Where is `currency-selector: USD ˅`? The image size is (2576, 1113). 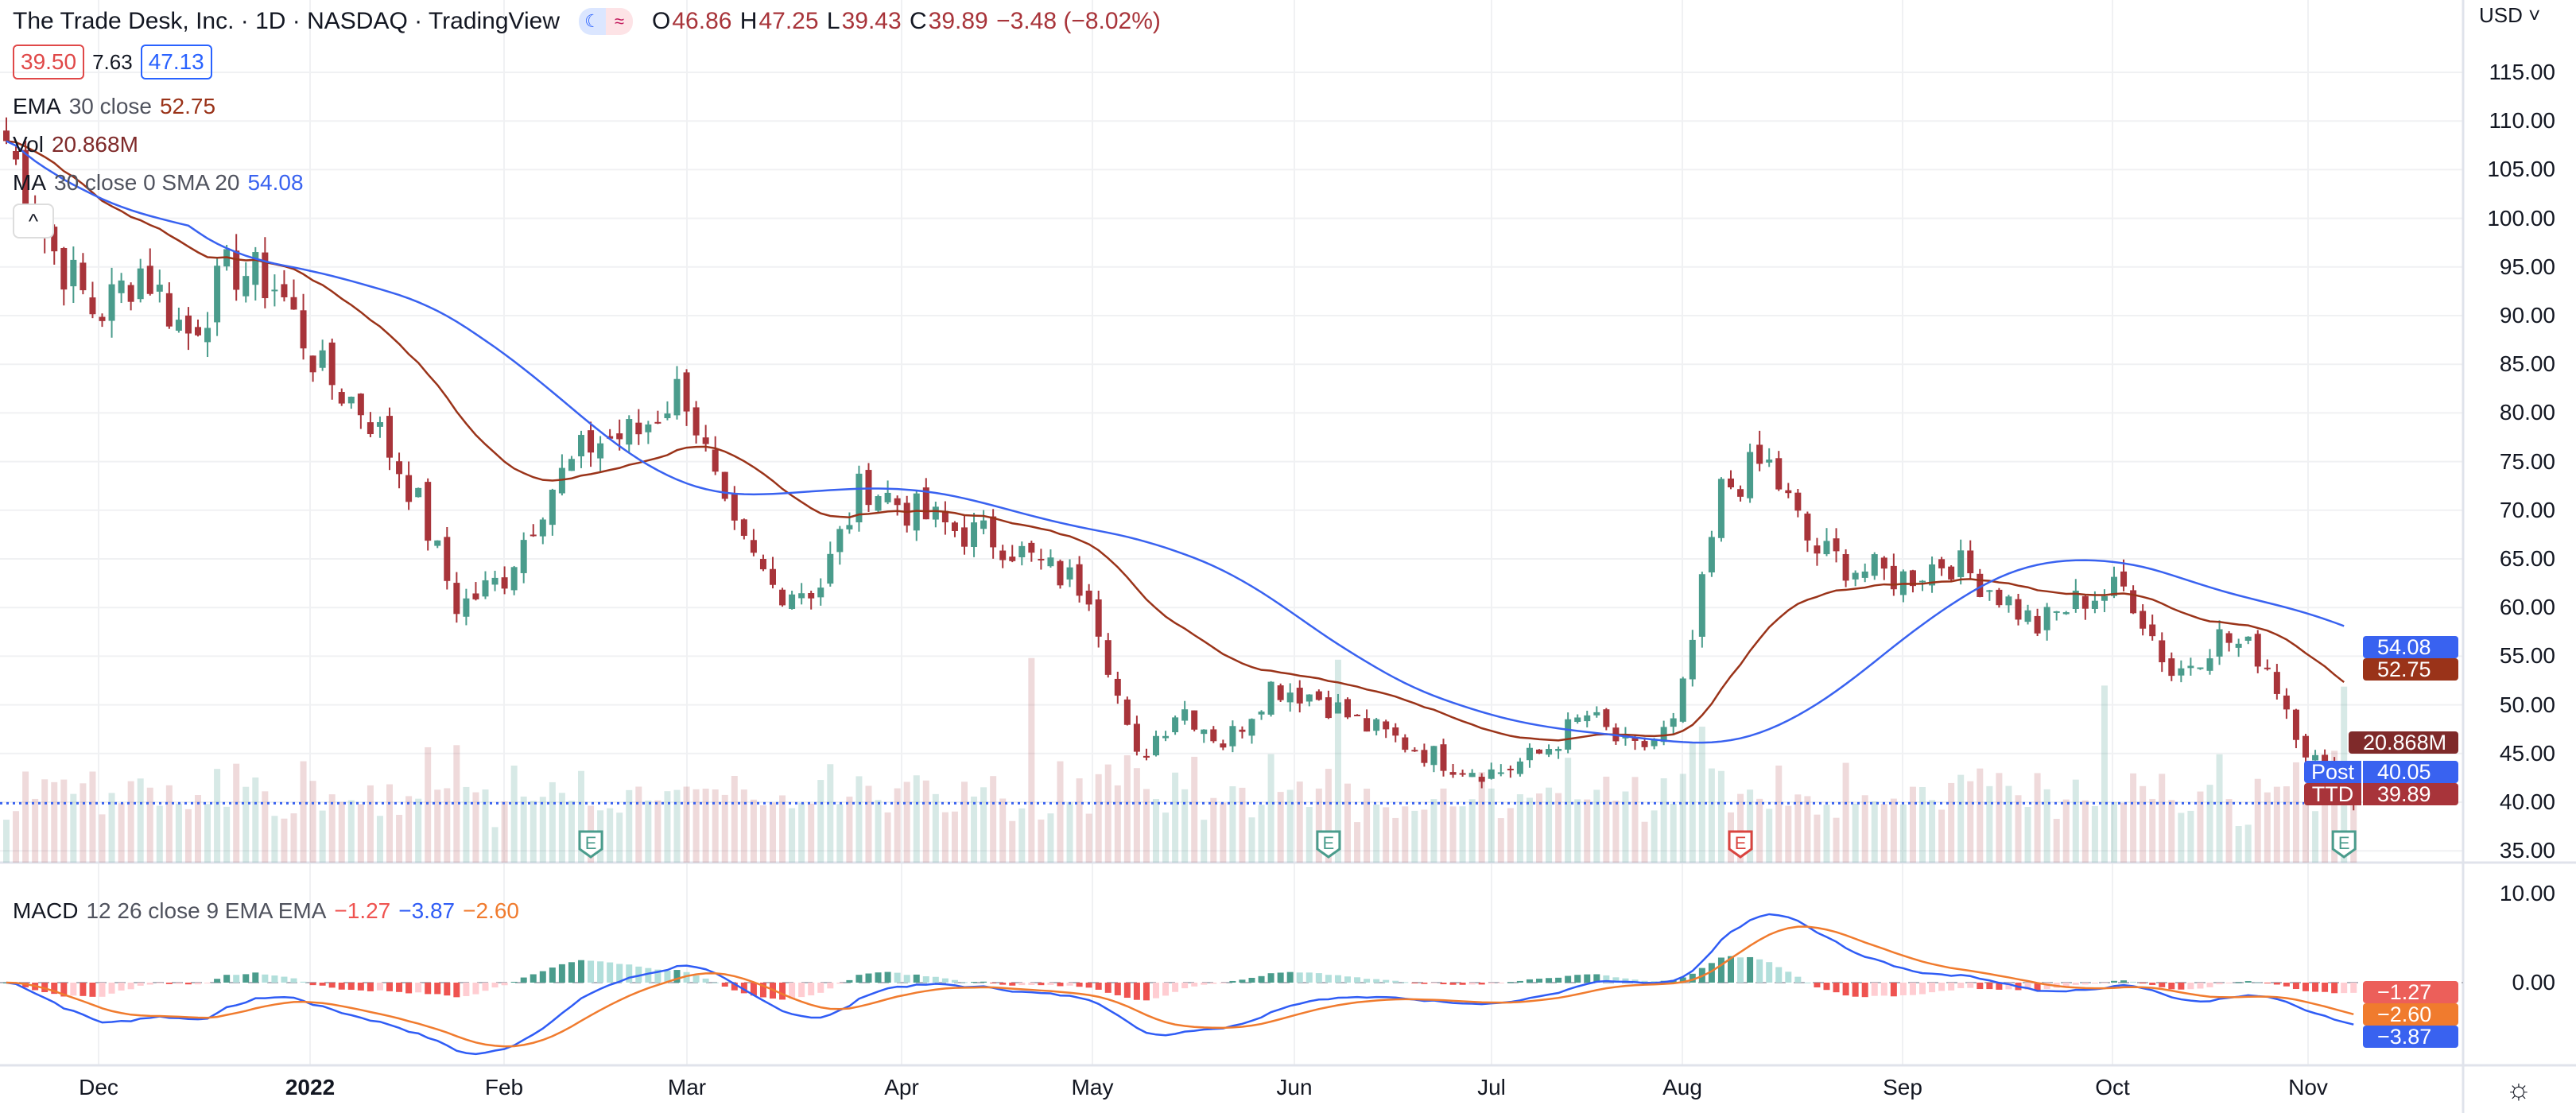 currency-selector: USD ˅ is located at coordinates (2510, 15).